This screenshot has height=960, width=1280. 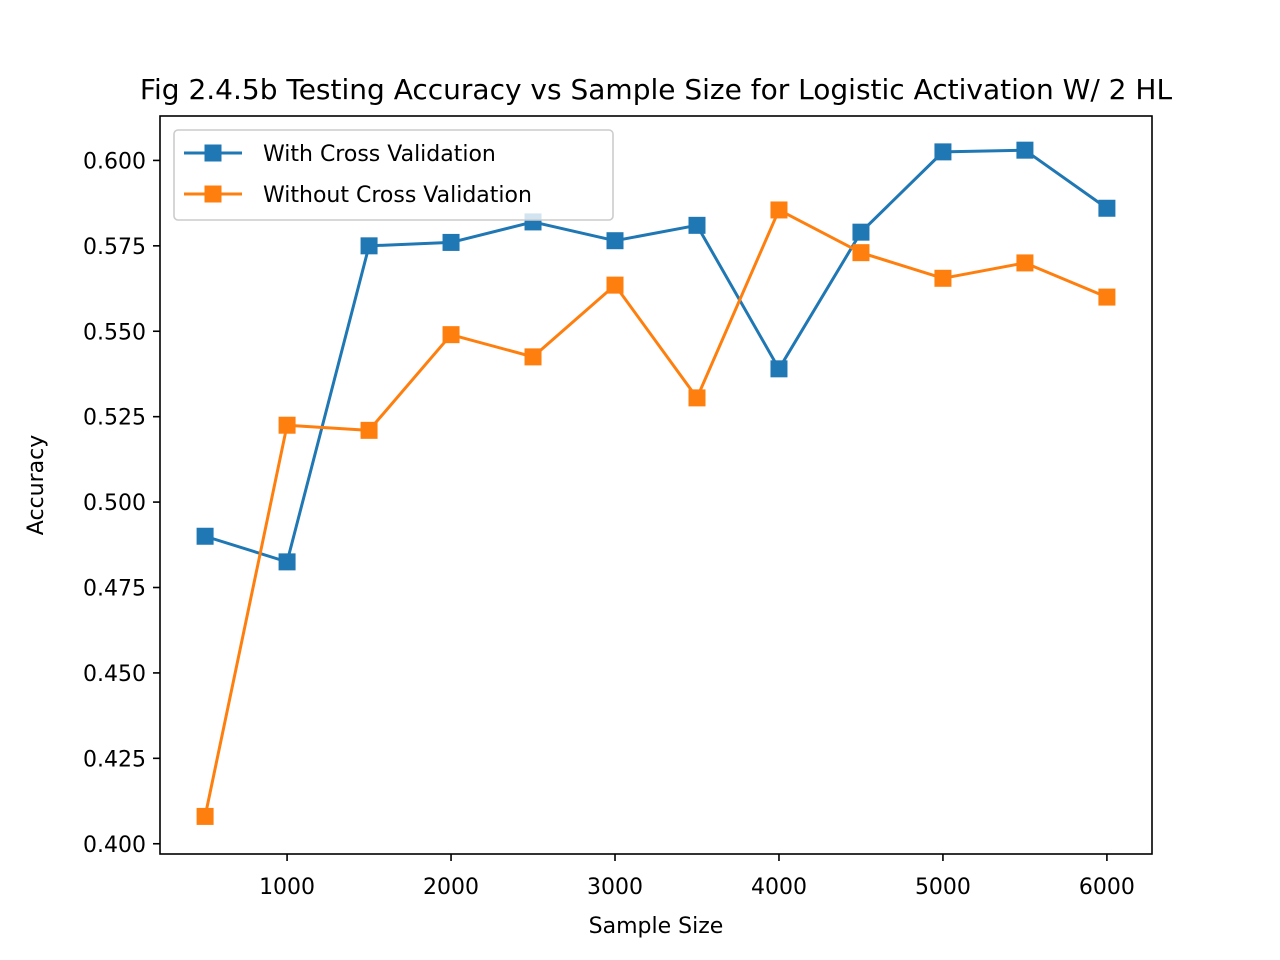 What do you see at coordinates (114, 247) in the screenshot?
I see `y-tick-label: 0.575` at bounding box center [114, 247].